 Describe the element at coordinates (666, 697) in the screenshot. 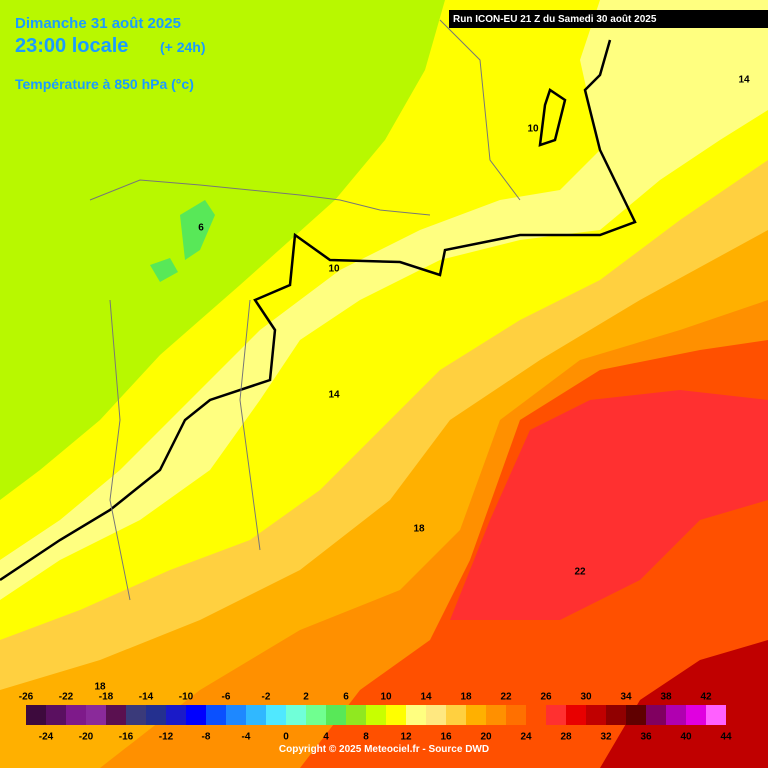

I see `colorbar-tick-label: 38` at that location.